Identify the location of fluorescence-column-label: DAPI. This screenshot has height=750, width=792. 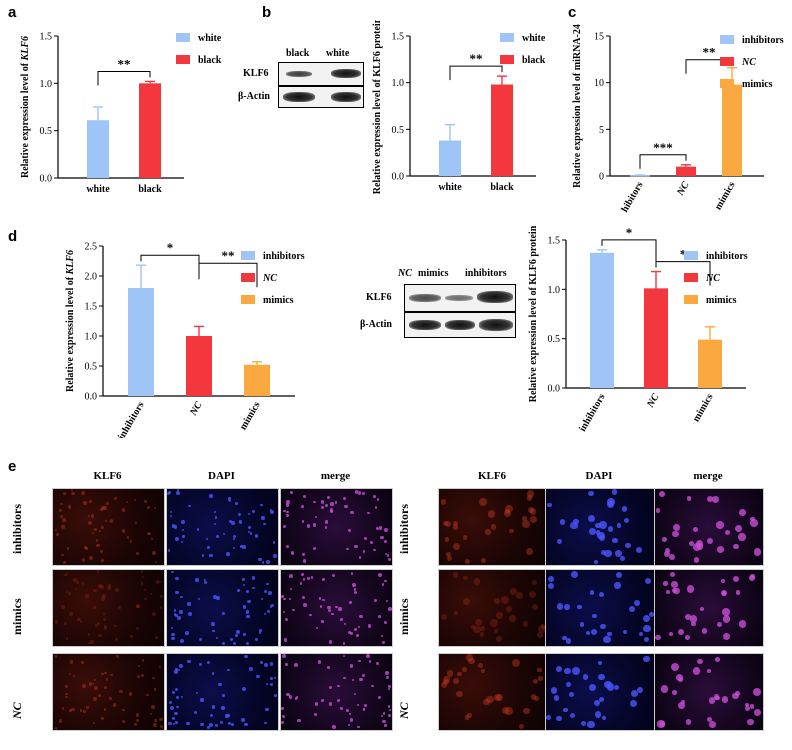
(221, 476).